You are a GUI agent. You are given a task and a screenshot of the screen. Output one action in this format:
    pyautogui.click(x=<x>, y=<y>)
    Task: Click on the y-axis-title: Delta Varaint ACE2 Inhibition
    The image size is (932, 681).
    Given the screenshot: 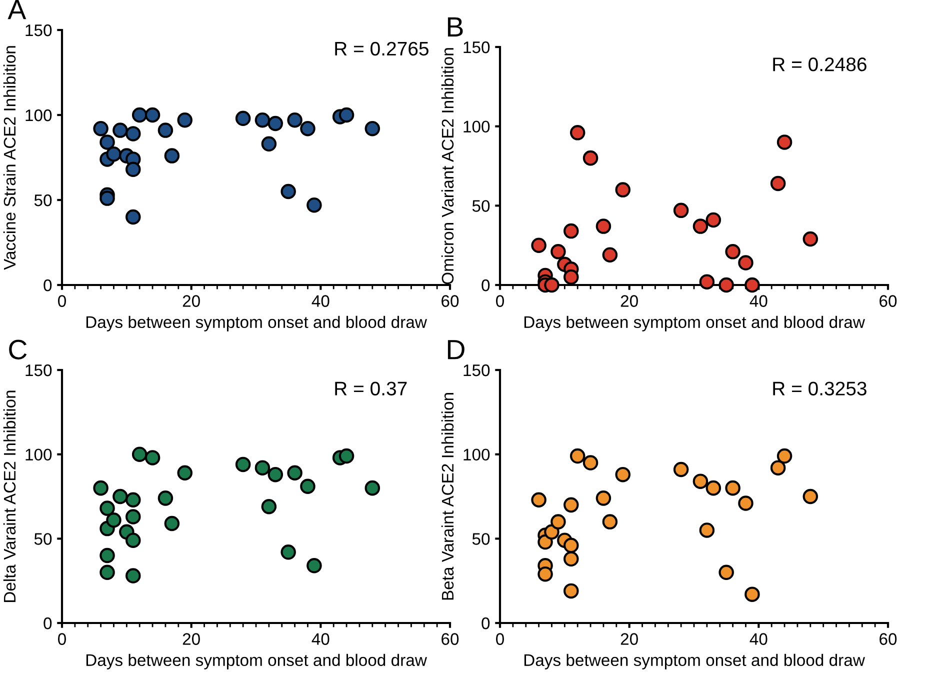 What is the action you would take?
    pyautogui.click(x=9, y=496)
    